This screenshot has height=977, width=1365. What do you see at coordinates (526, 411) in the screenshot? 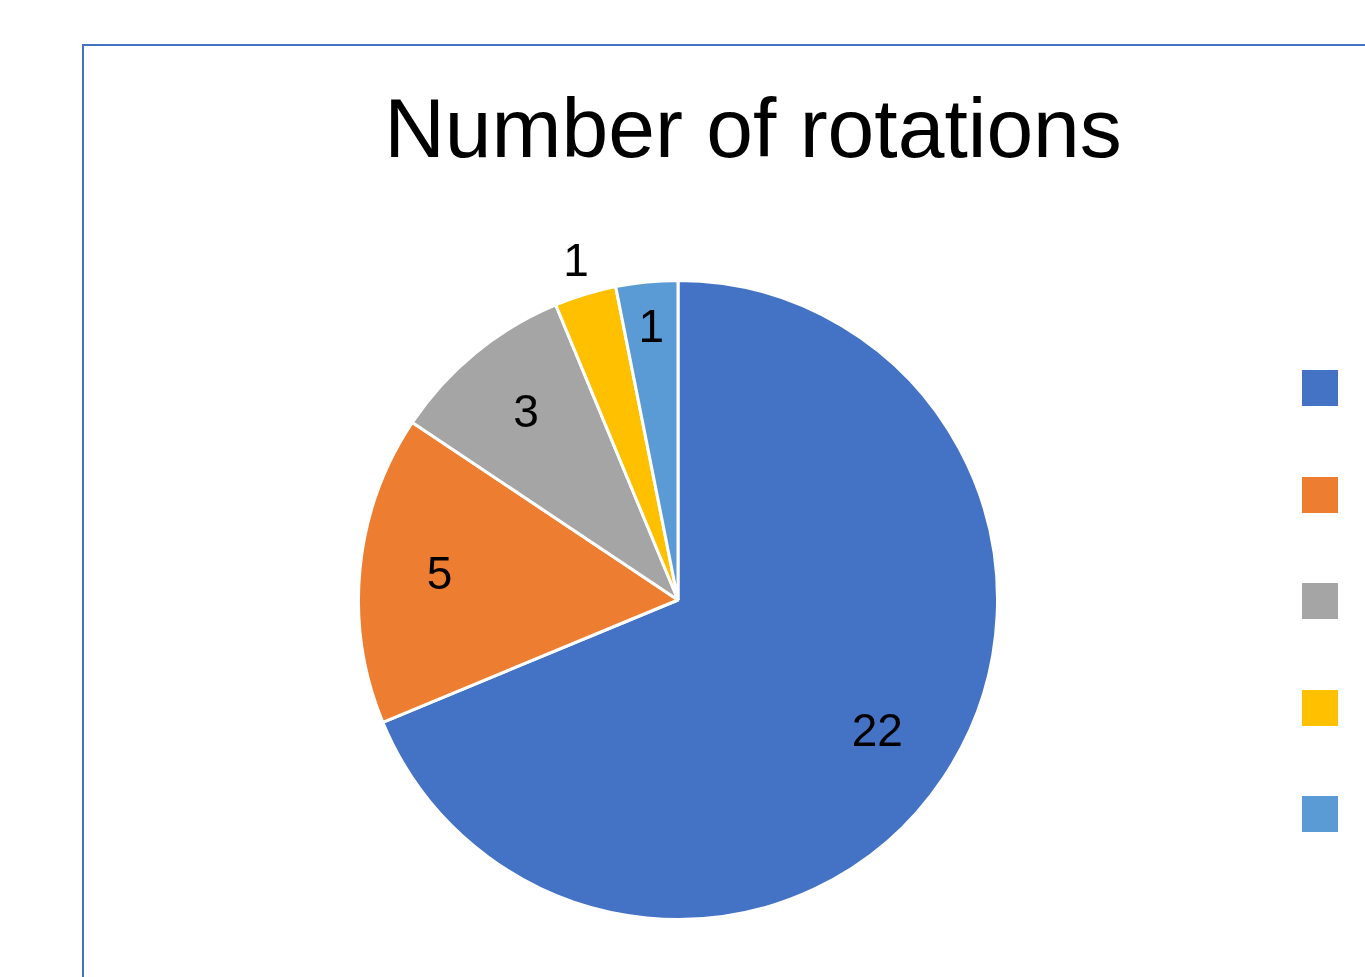
I see `data-label: 3` at bounding box center [526, 411].